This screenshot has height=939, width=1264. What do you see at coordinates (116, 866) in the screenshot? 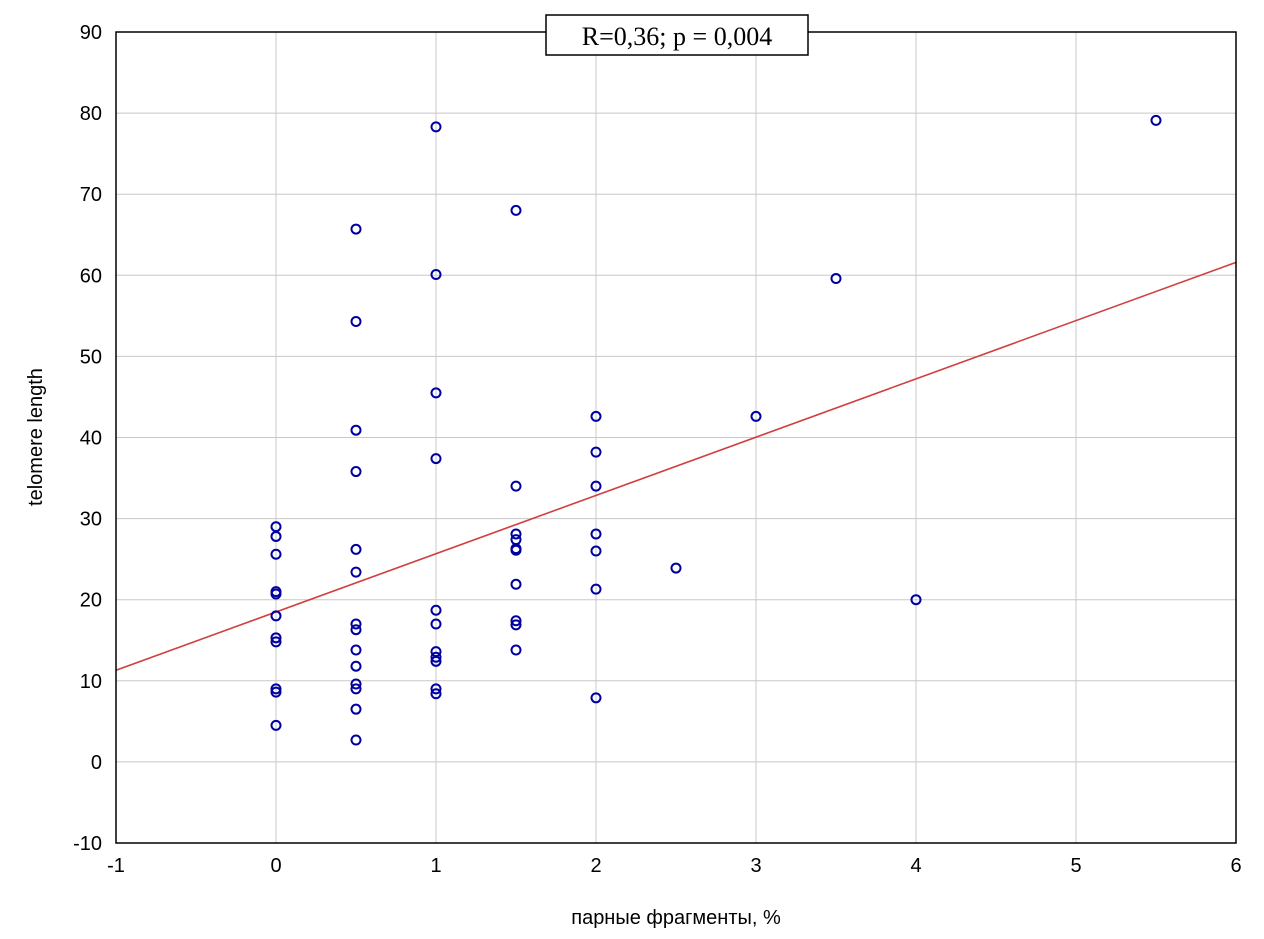
I see `x-tick-label: -1` at bounding box center [116, 866].